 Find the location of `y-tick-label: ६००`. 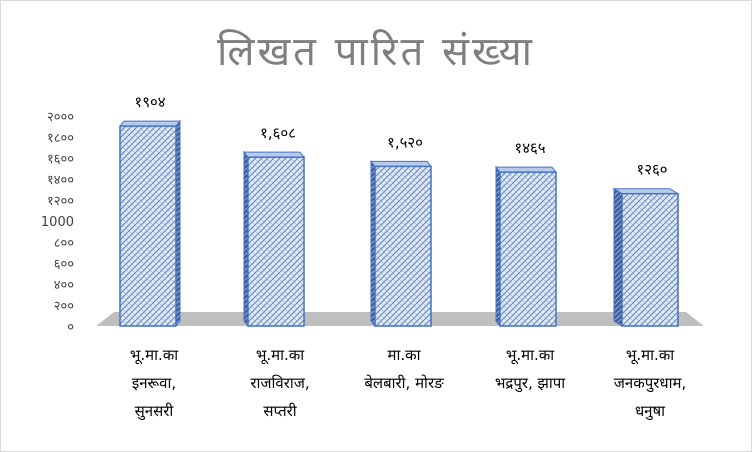

y-tick-label: ६०० is located at coordinates (64, 264).